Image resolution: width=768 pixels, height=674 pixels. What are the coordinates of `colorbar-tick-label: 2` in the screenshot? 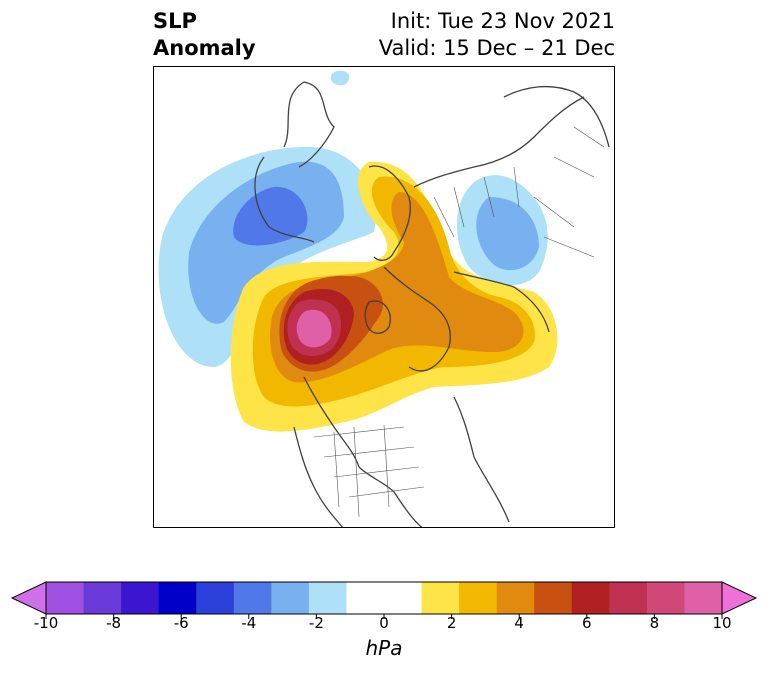 It's located at (451, 623).